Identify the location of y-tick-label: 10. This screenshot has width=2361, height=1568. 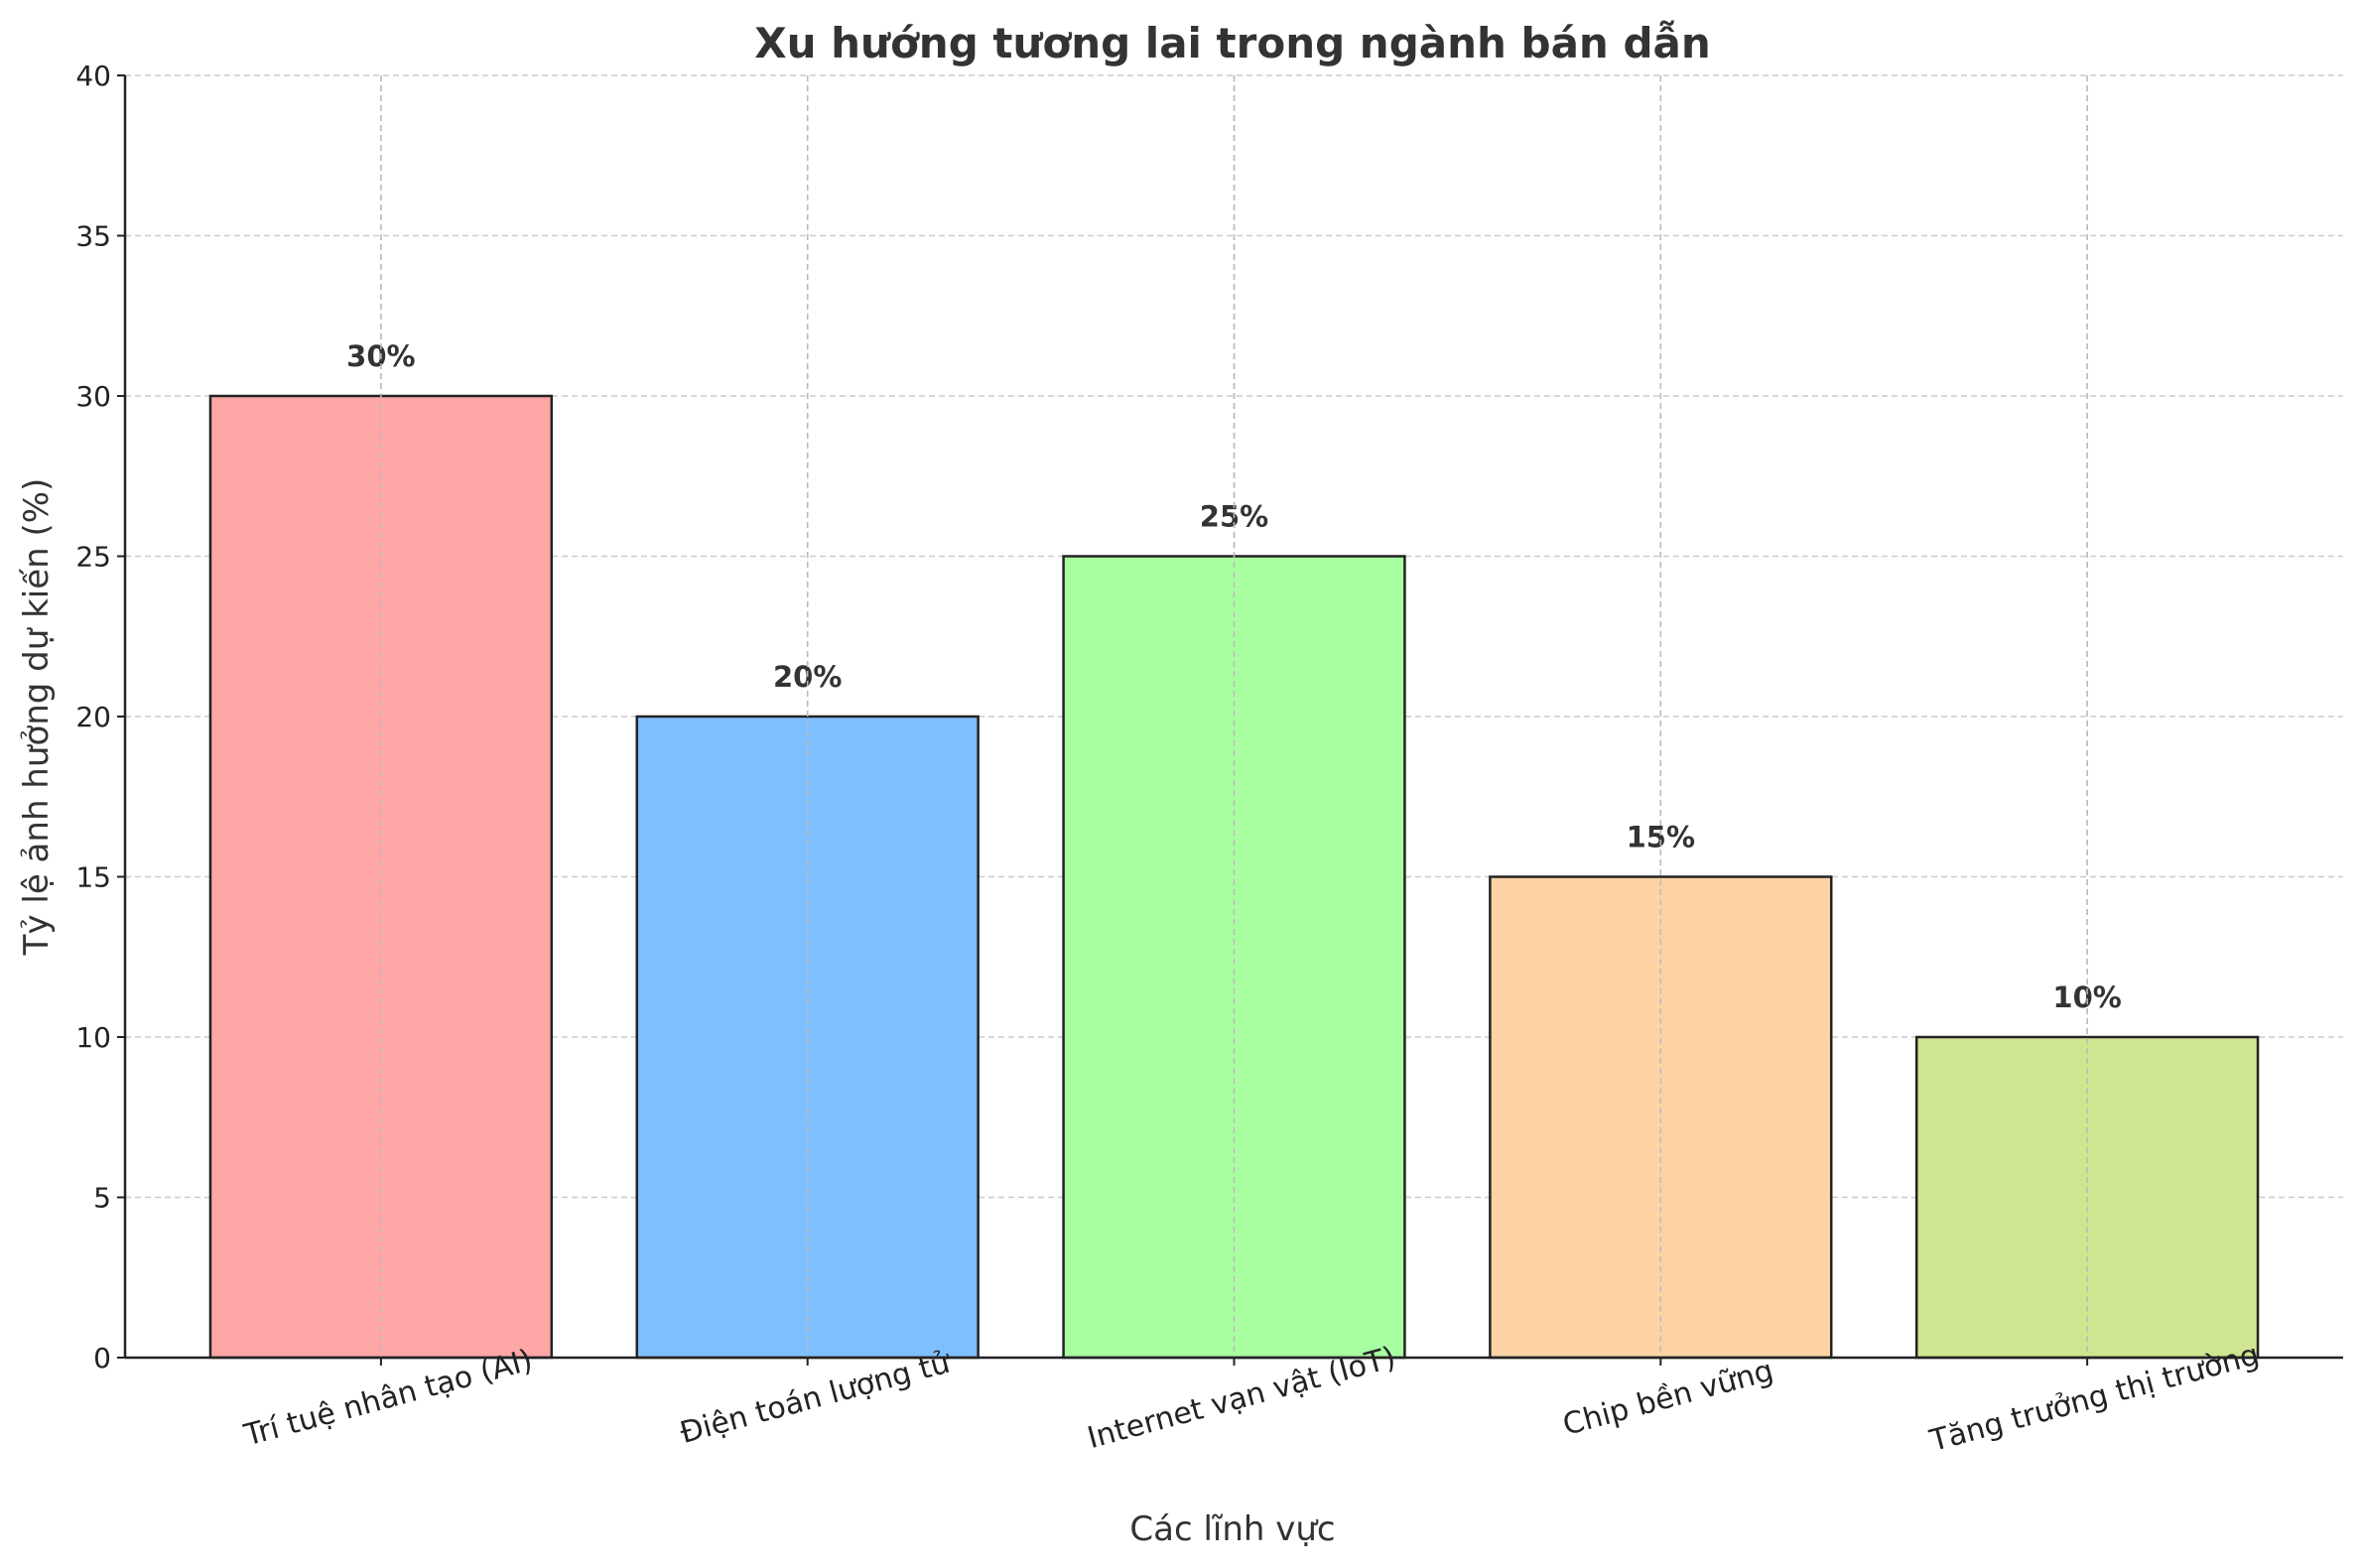
(93, 1037).